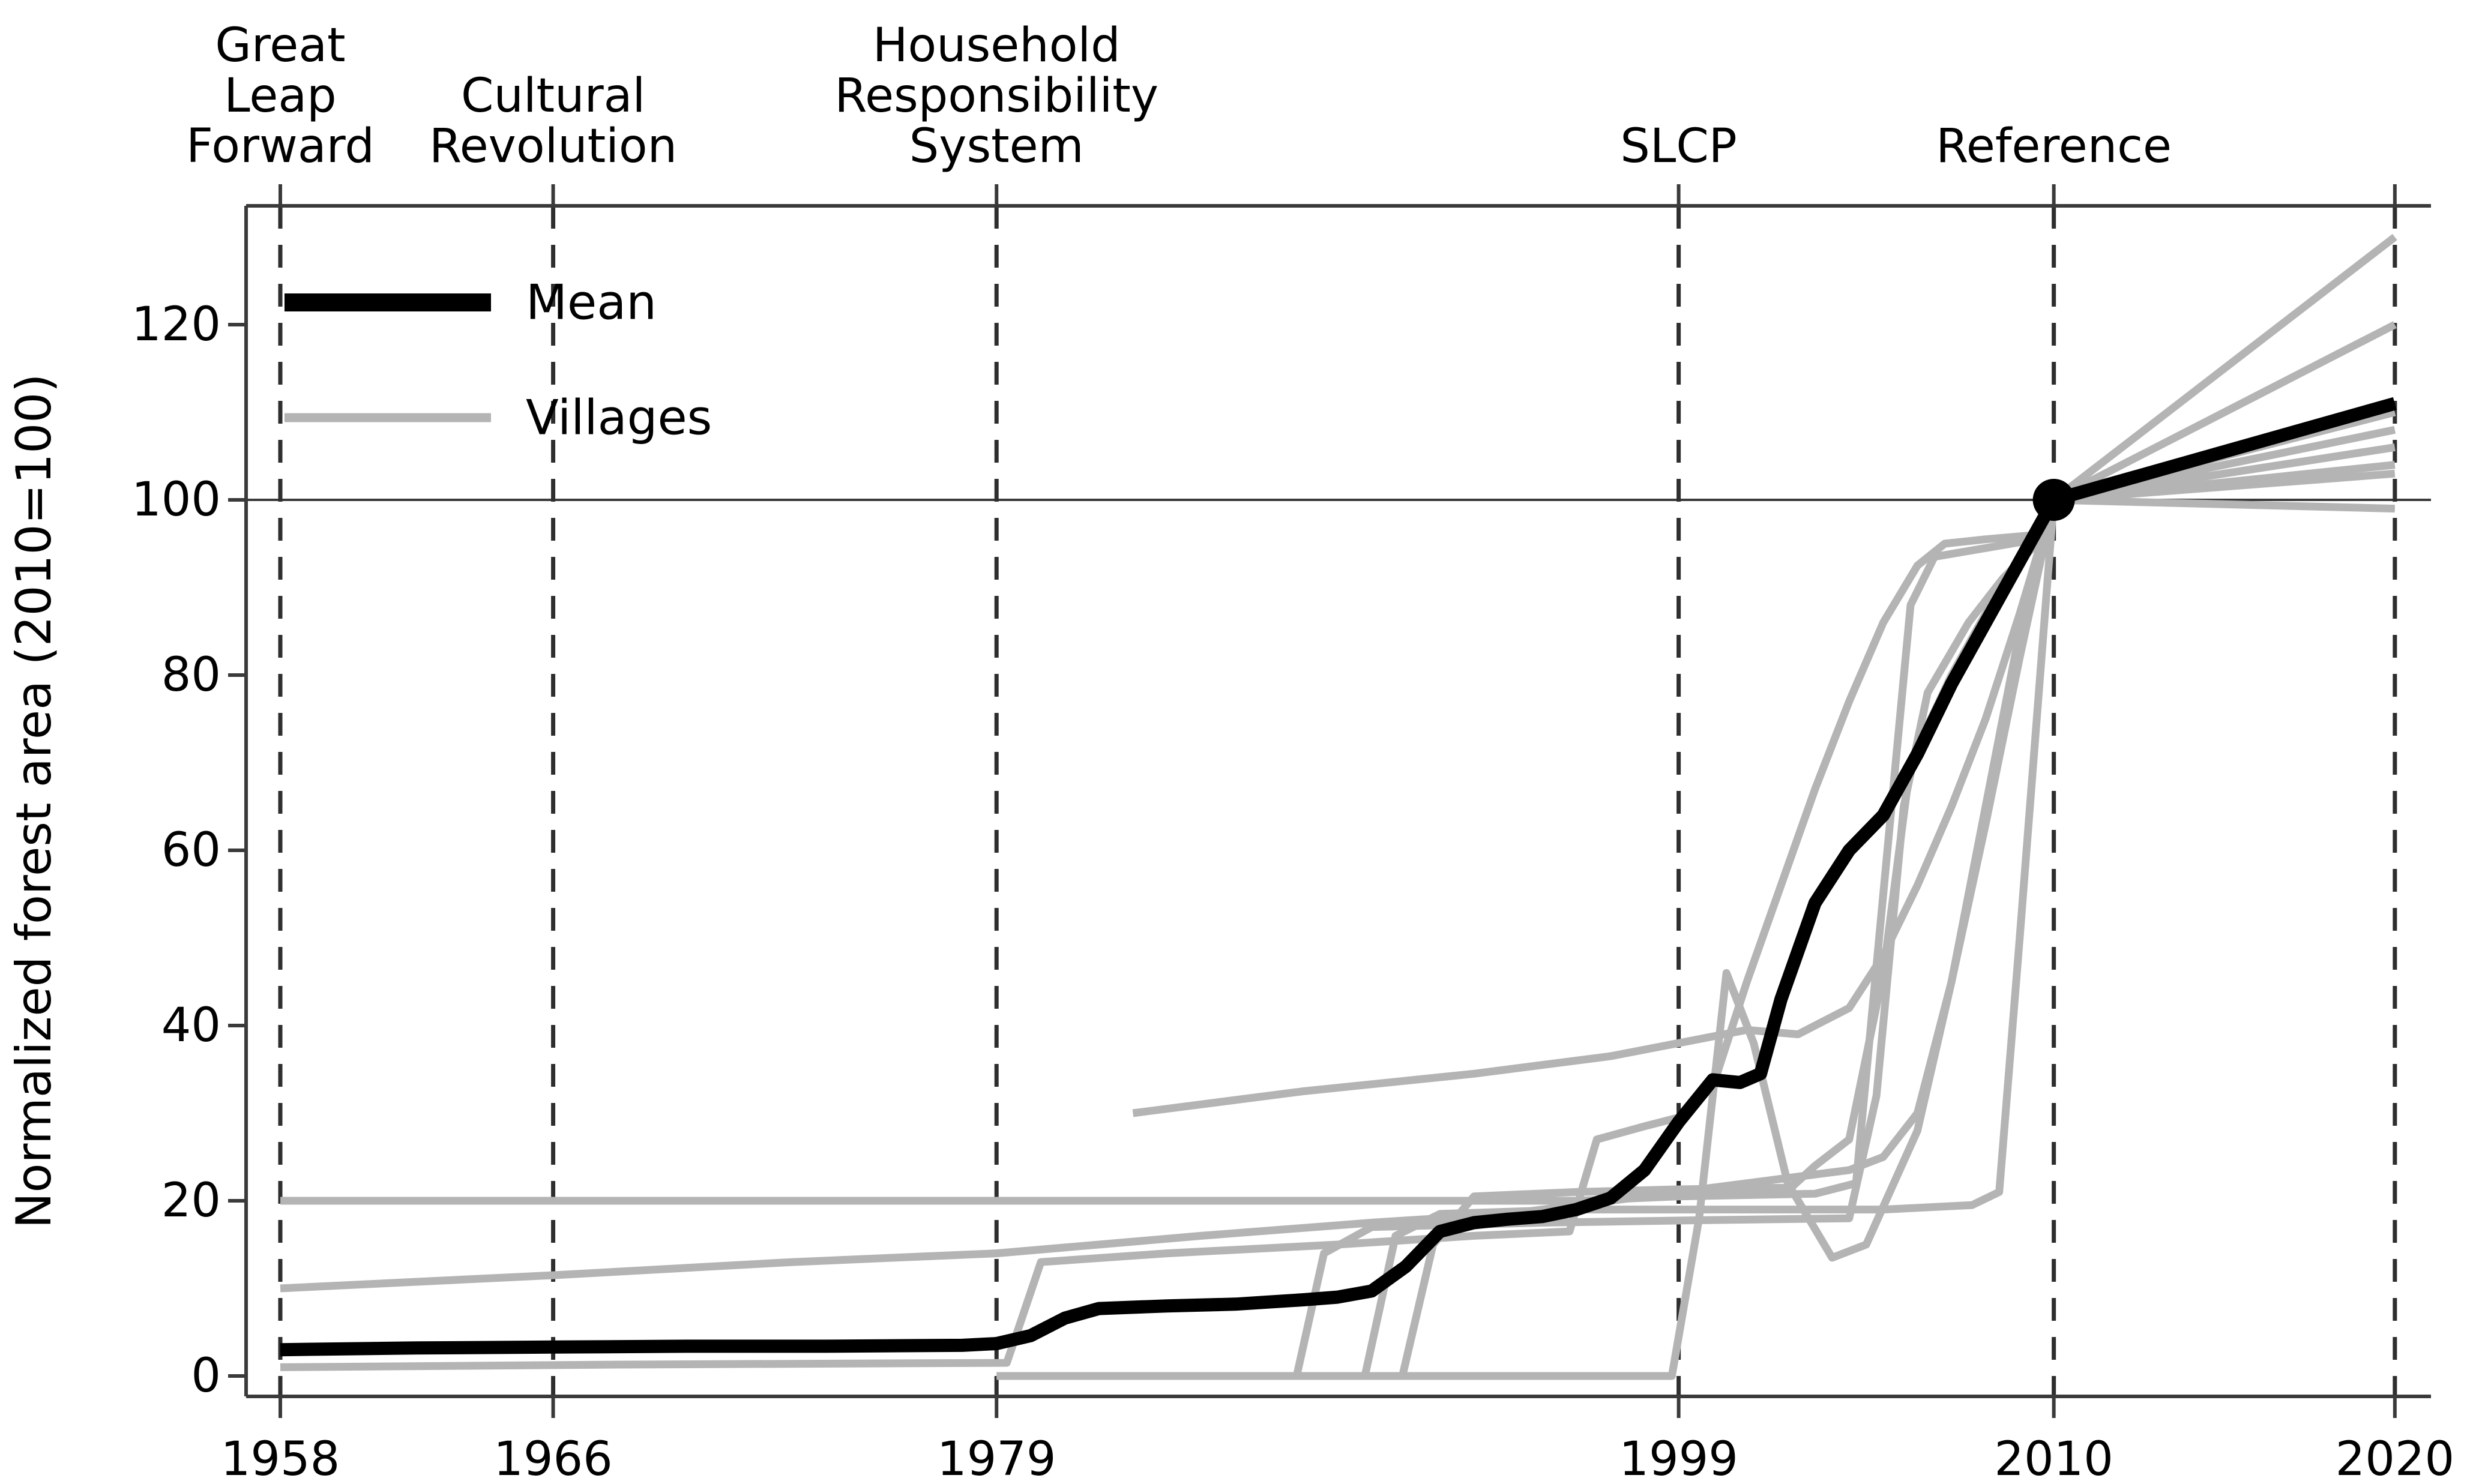 This screenshot has height=1484, width=2467. Describe the element at coordinates (34, 801) in the screenshot. I see `y-axis-title: Normalized forest area (2010=100)` at that location.